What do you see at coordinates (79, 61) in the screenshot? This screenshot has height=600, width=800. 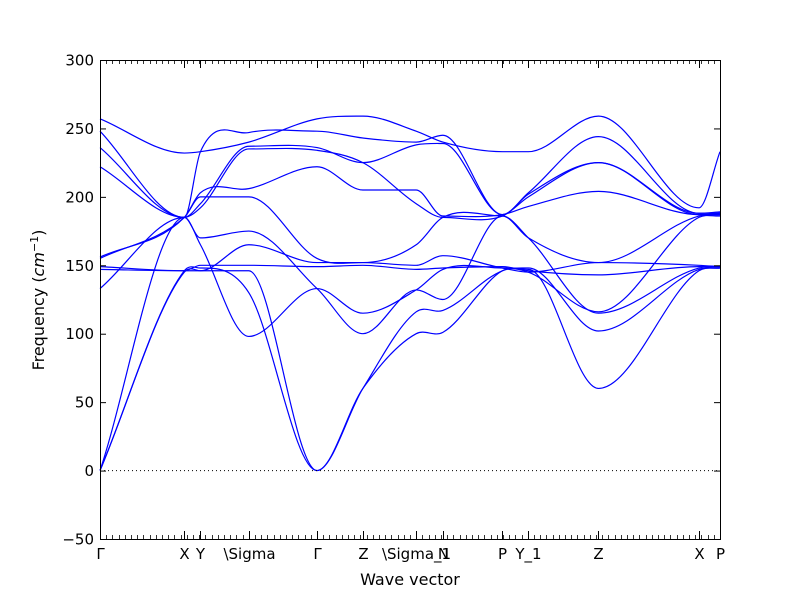 I see `y-tick-label: 300` at bounding box center [79, 61].